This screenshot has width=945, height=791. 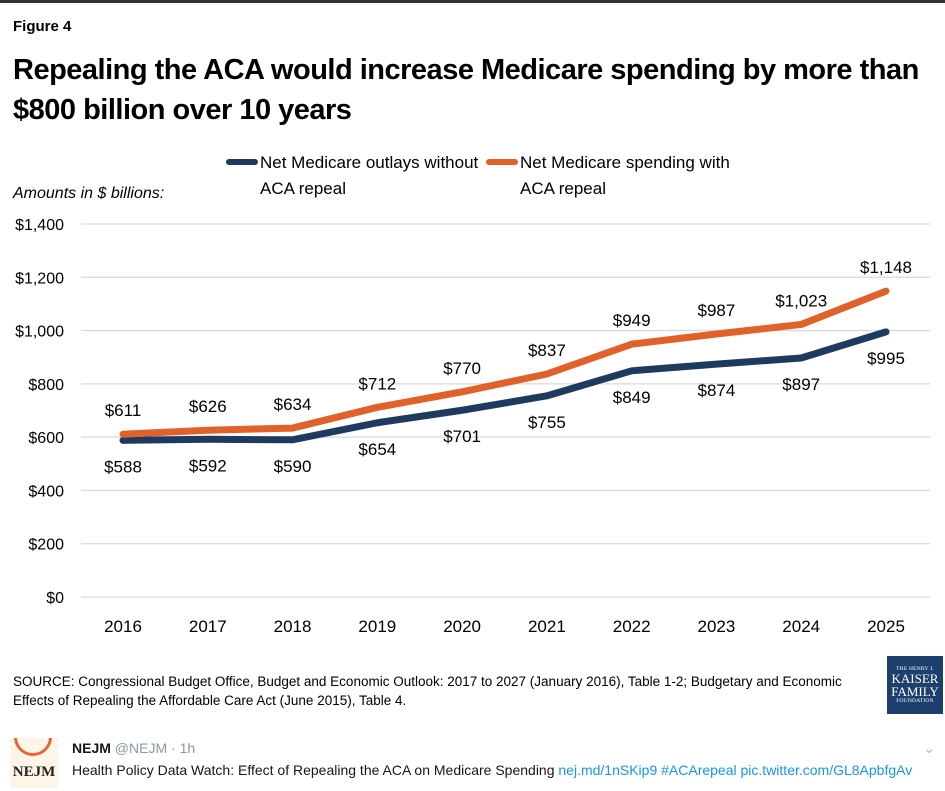 I want to click on x-tick-label: 2022, so click(x=632, y=626).